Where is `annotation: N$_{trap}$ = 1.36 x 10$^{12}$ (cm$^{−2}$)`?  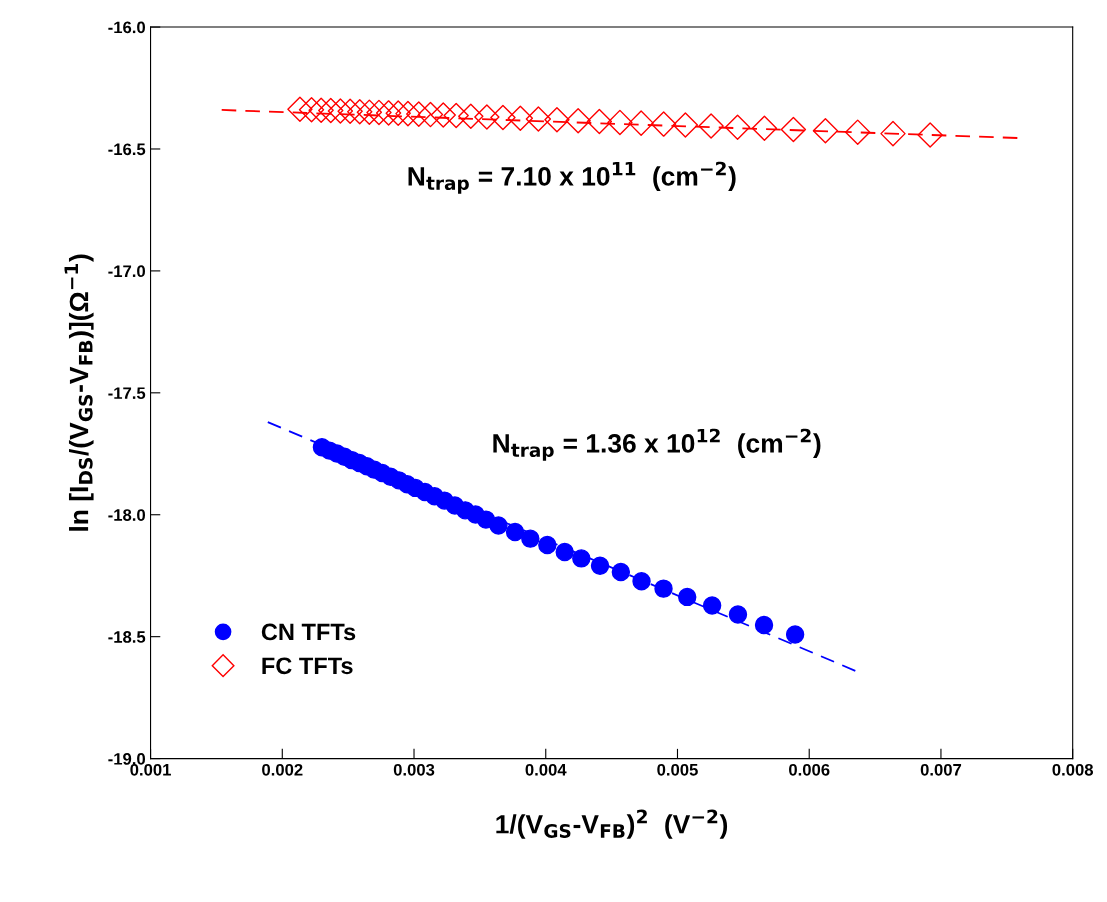 annotation: N$_{trap}$ = 1.36 x 10$^{12}$ (cm$^{−2}$) is located at coordinates (657, 444).